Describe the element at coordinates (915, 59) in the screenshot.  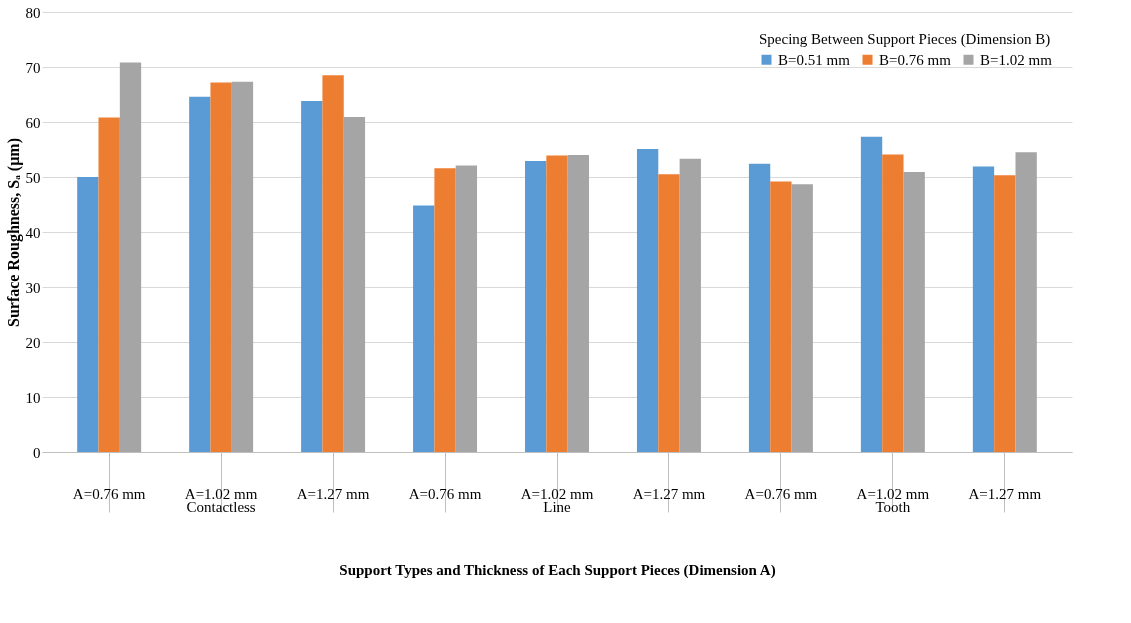
I see `legend-label: B=0.76 mm` at that location.